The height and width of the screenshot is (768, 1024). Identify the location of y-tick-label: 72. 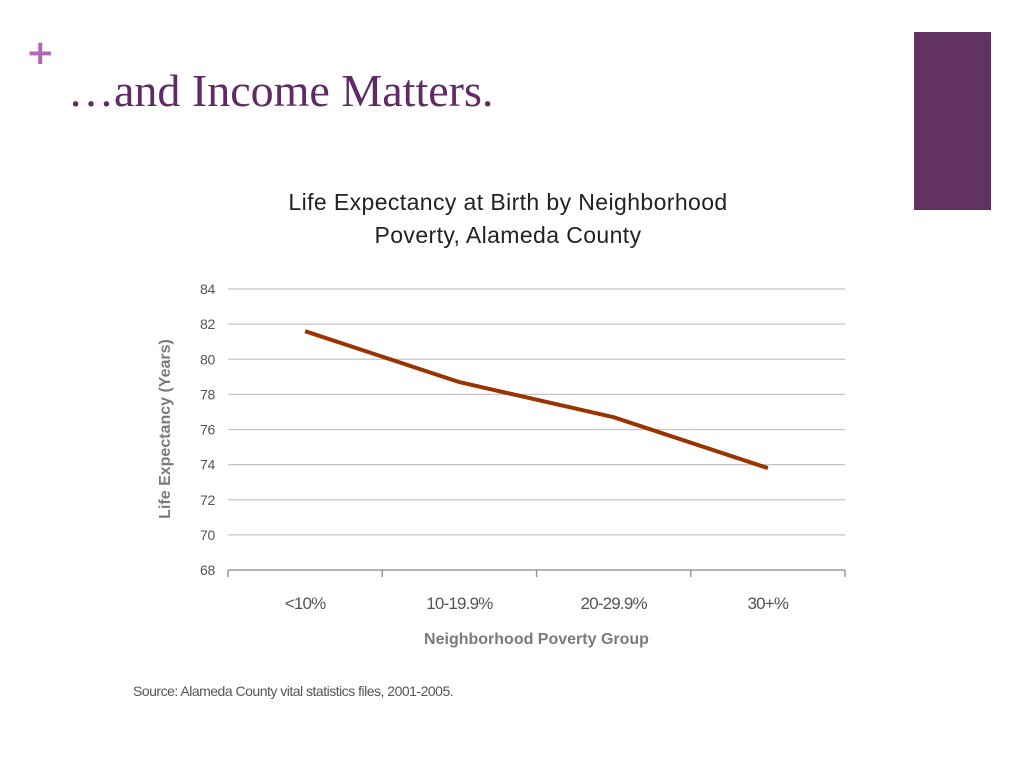
(207, 500).